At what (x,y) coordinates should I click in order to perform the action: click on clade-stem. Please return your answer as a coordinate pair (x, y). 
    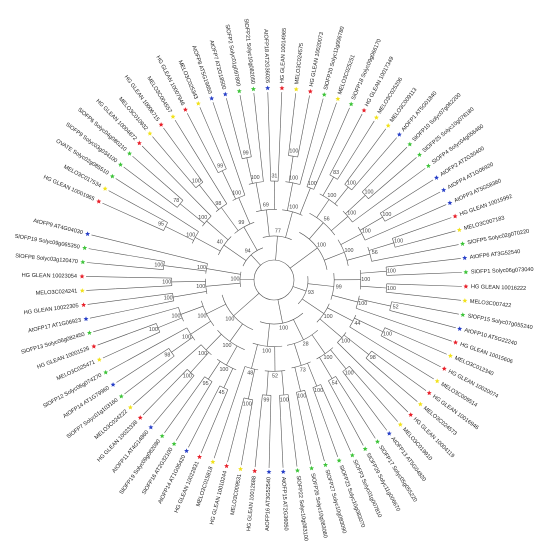
    Looking at the image, I should click on (246, 305).